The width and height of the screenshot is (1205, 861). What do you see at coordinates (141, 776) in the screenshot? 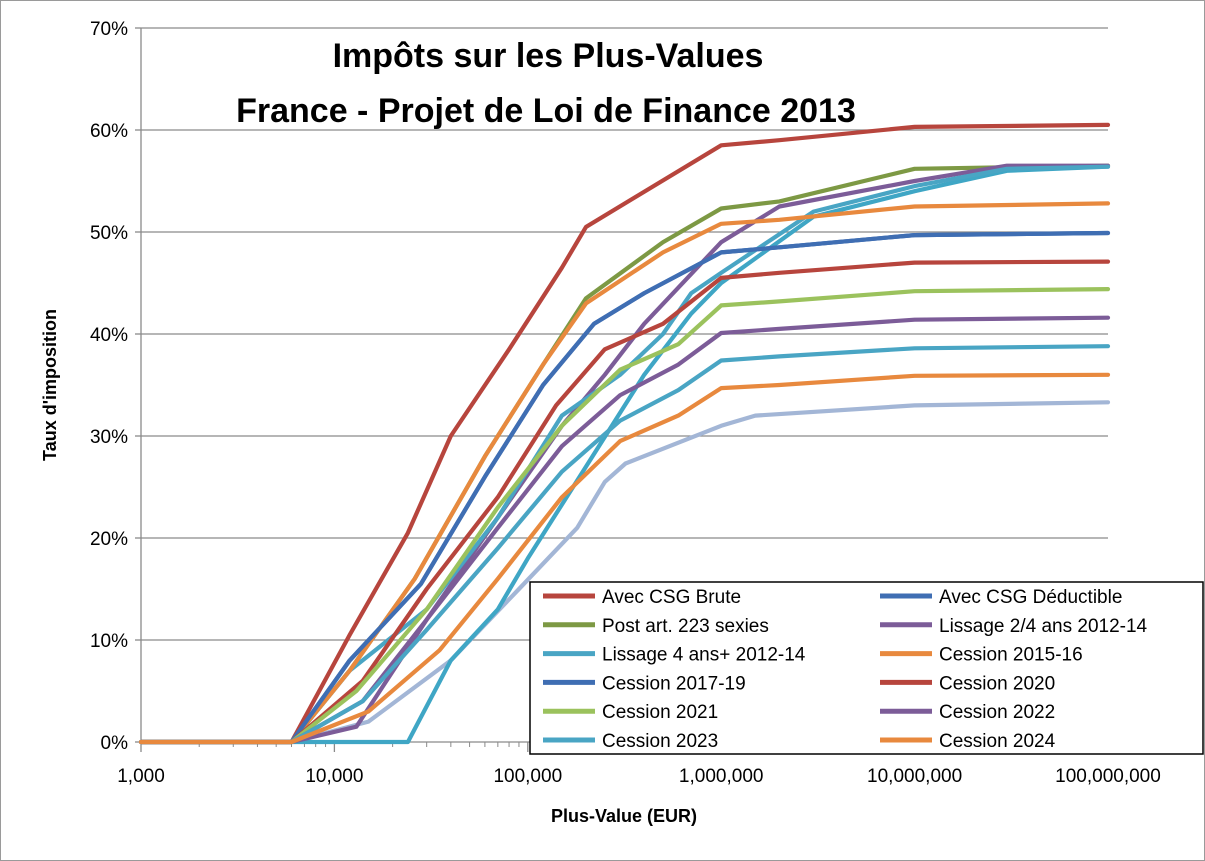
I see `x-tick-label: 1,000` at bounding box center [141, 776].